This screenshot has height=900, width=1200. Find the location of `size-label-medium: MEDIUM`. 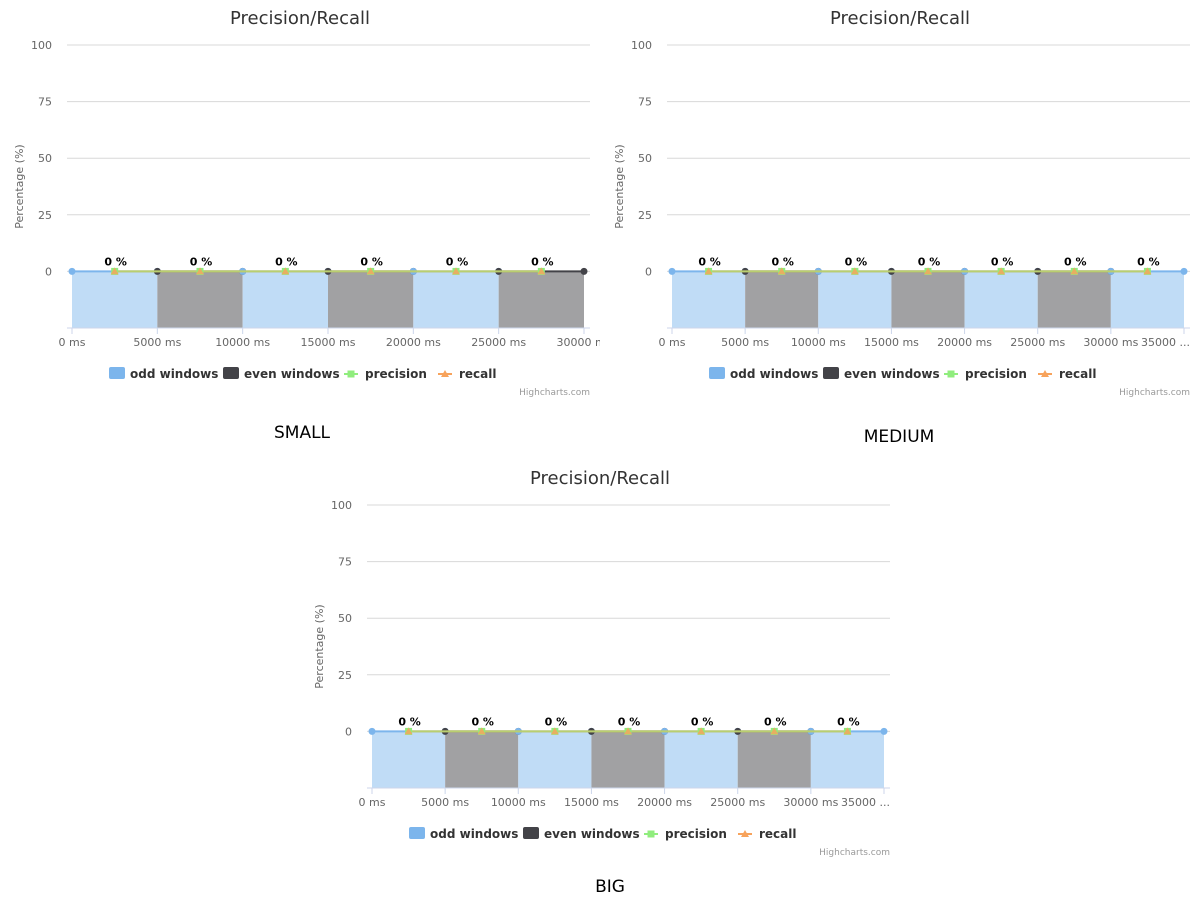

size-label-medium: MEDIUM is located at coordinates (899, 437).